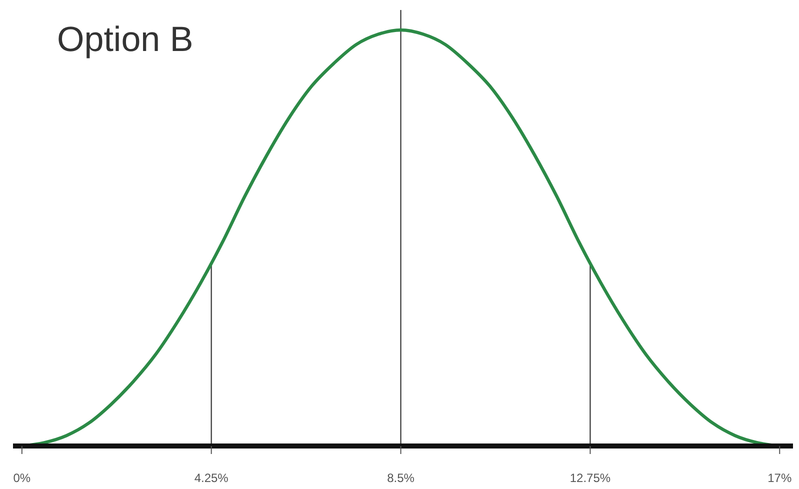  What do you see at coordinates (780, 478) in the screenshot?
I see `x-tick-label: 17%` at bounding box center [780, 478].